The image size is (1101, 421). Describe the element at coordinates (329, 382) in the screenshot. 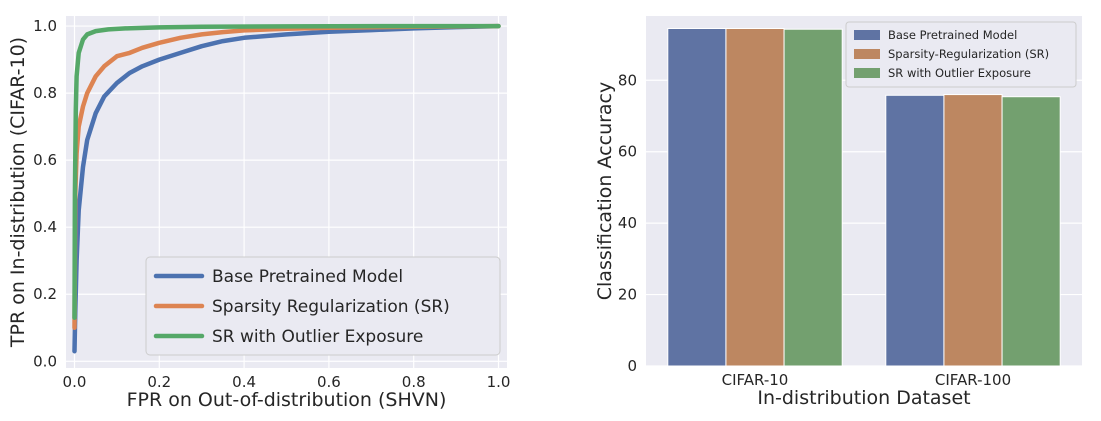

I see `x-tick-label: 0.6` at that location.